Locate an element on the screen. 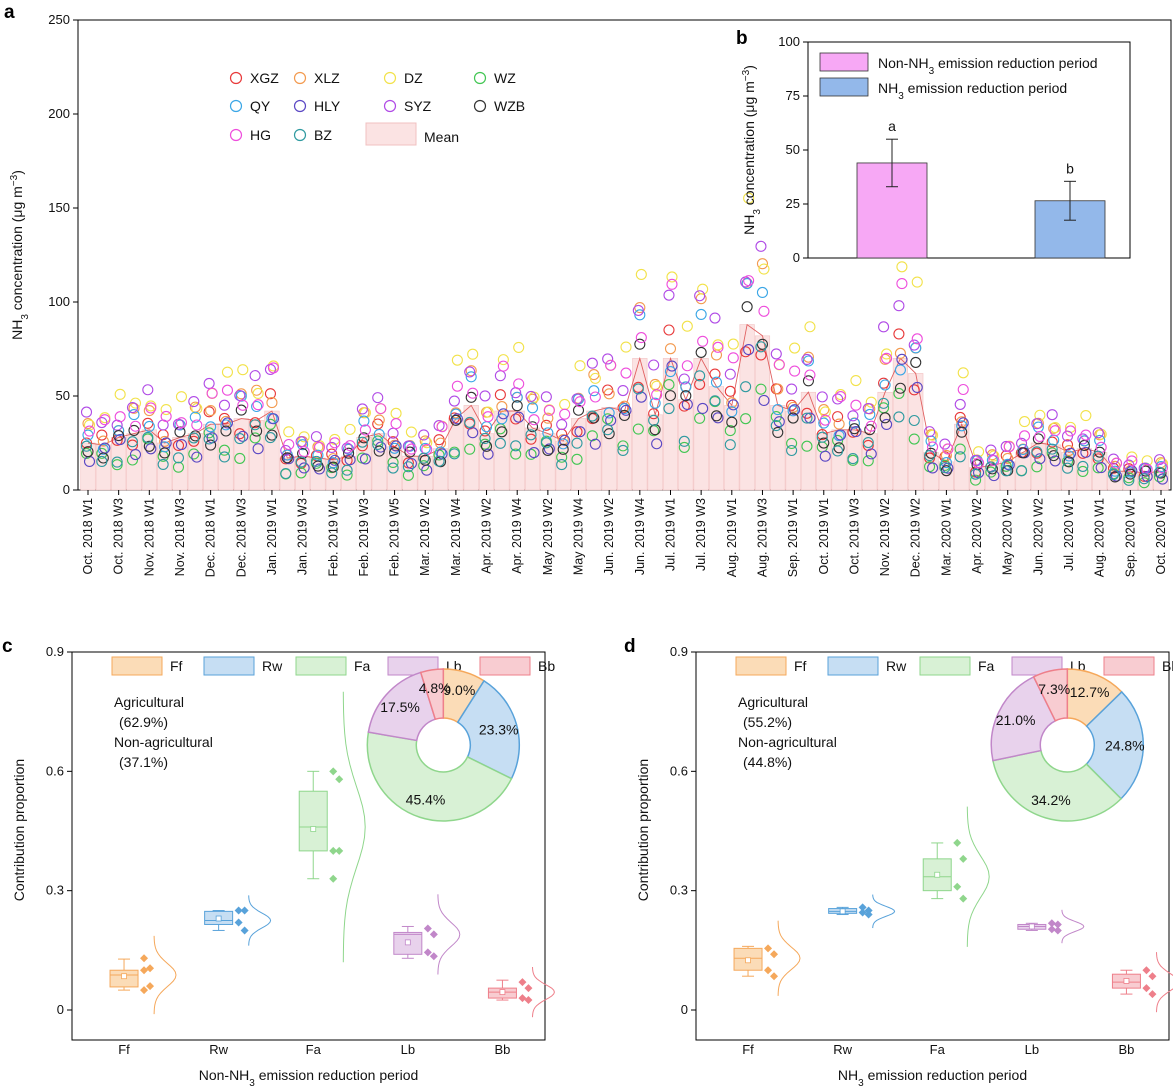 The height and width of the screenshot is (1088, 1173). legend-marker is located at coordinates (236, 78).